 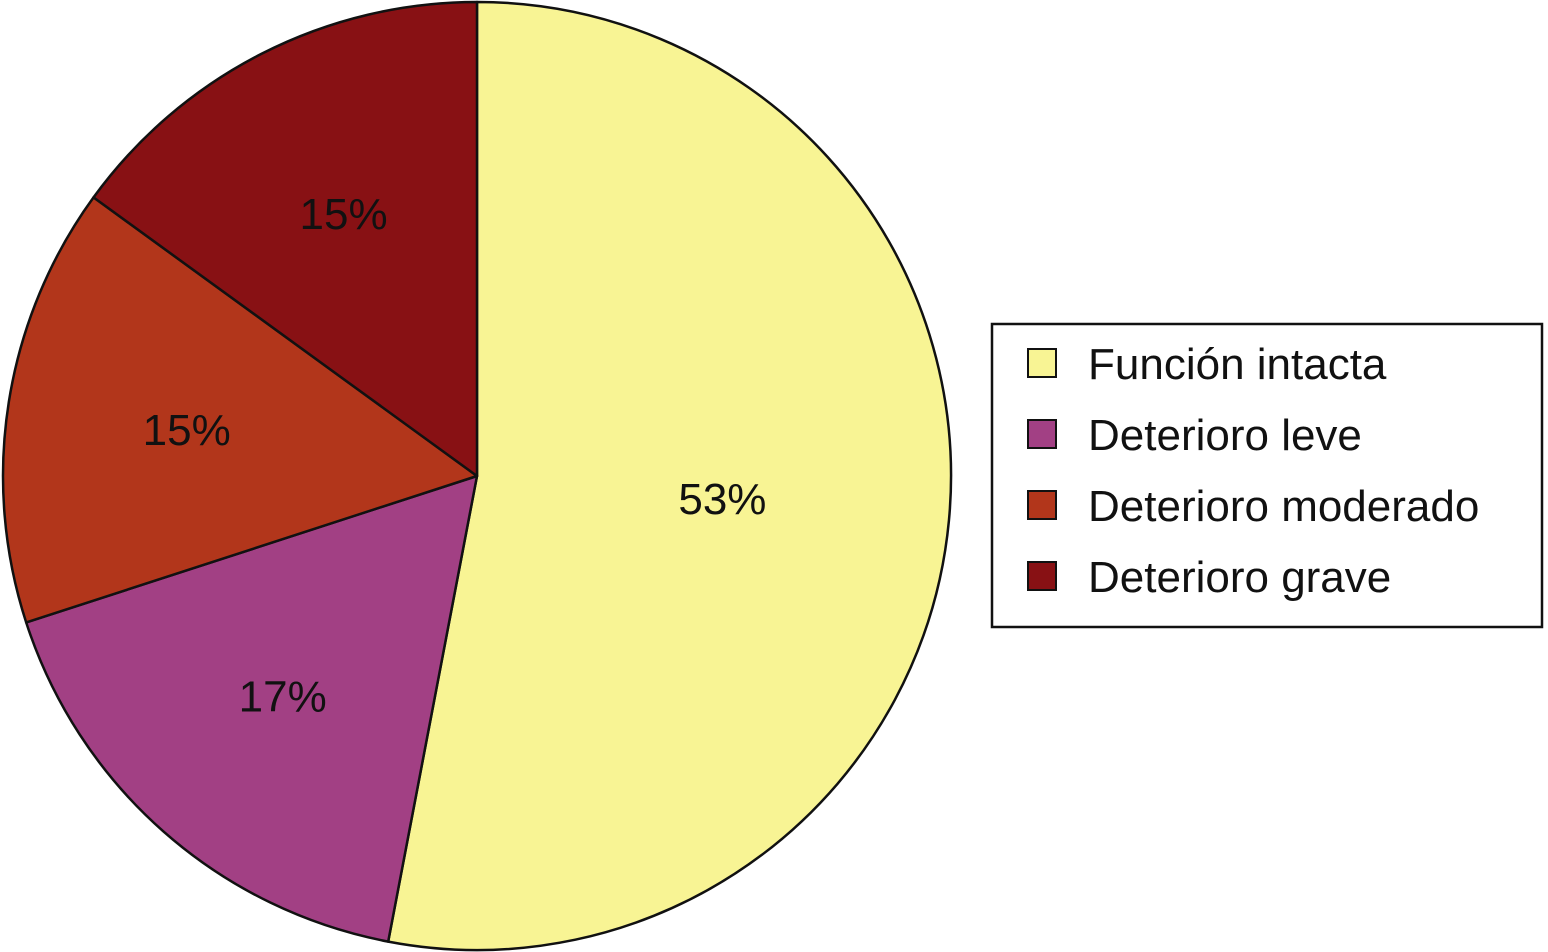 I want to click on legend-label-3: Deterioro grave, so click(x=1239, y=577).